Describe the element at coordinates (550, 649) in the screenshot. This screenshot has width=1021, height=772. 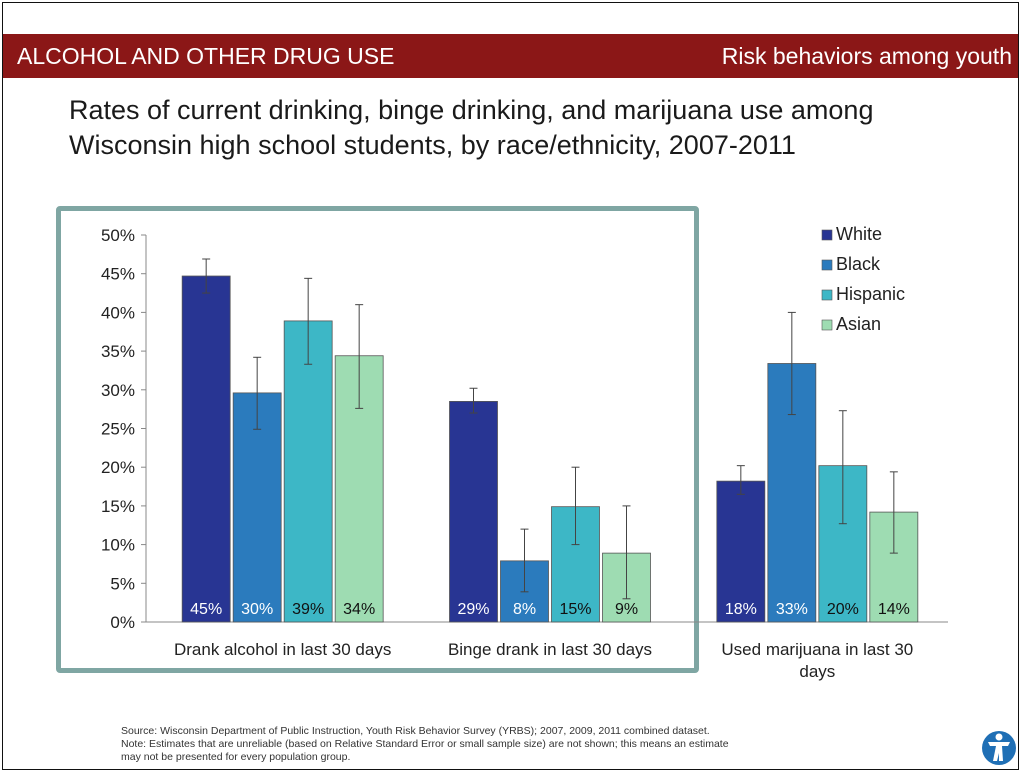
I see `x-category-label: Binge drank in last 30 days` at that location.